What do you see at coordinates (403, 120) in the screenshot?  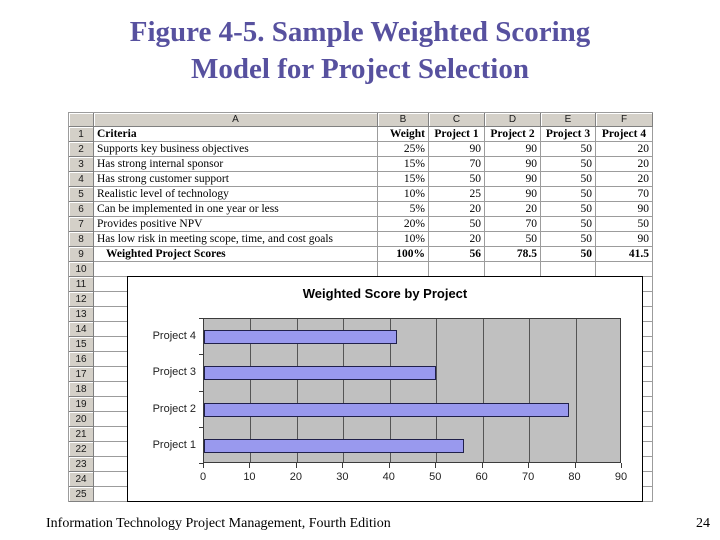 I see `column-header-b: B` at bounding box center [403, 120].